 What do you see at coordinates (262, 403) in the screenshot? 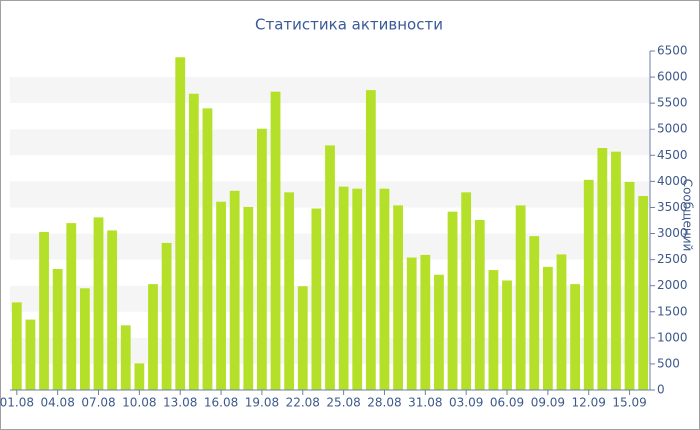
I see `x-tick-label: 19.08` at bounding box center [262, 403].